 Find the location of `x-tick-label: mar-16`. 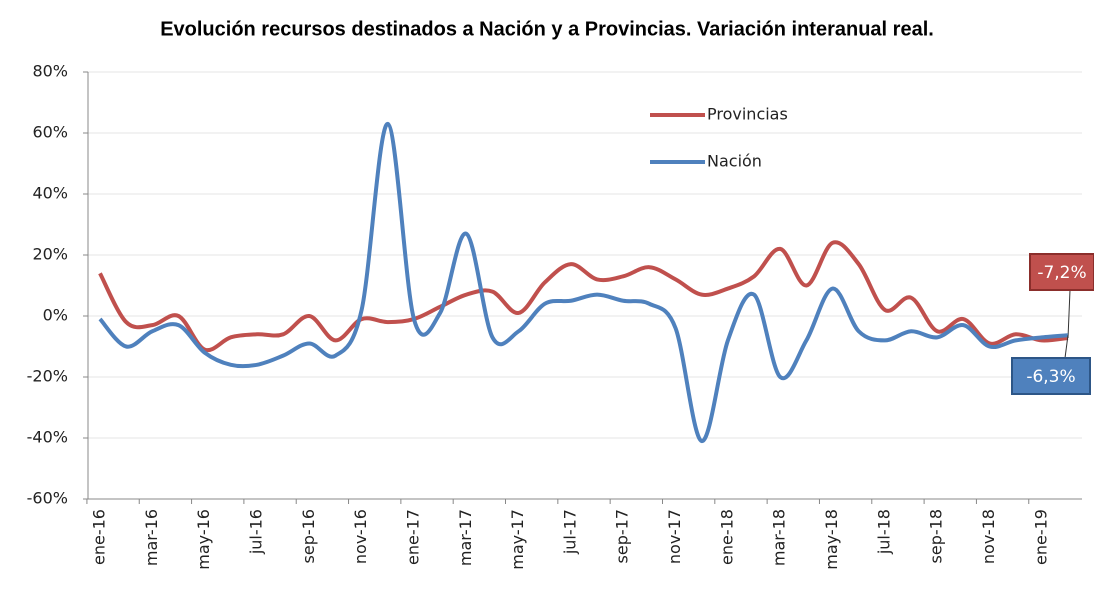

x-tick-label: mar-16 is located at coordinates (151, 537).